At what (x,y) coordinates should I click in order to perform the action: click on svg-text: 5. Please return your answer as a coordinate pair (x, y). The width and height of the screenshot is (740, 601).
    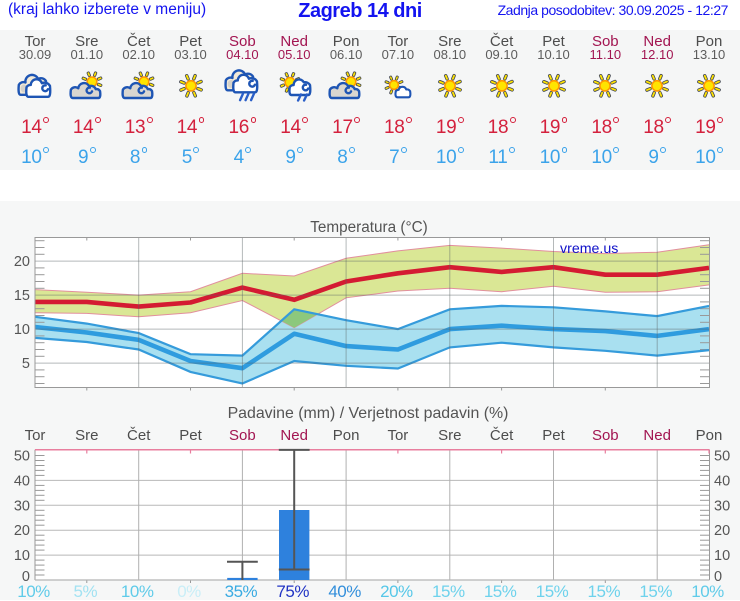
    Looking at the image, I should click on (26, 364).